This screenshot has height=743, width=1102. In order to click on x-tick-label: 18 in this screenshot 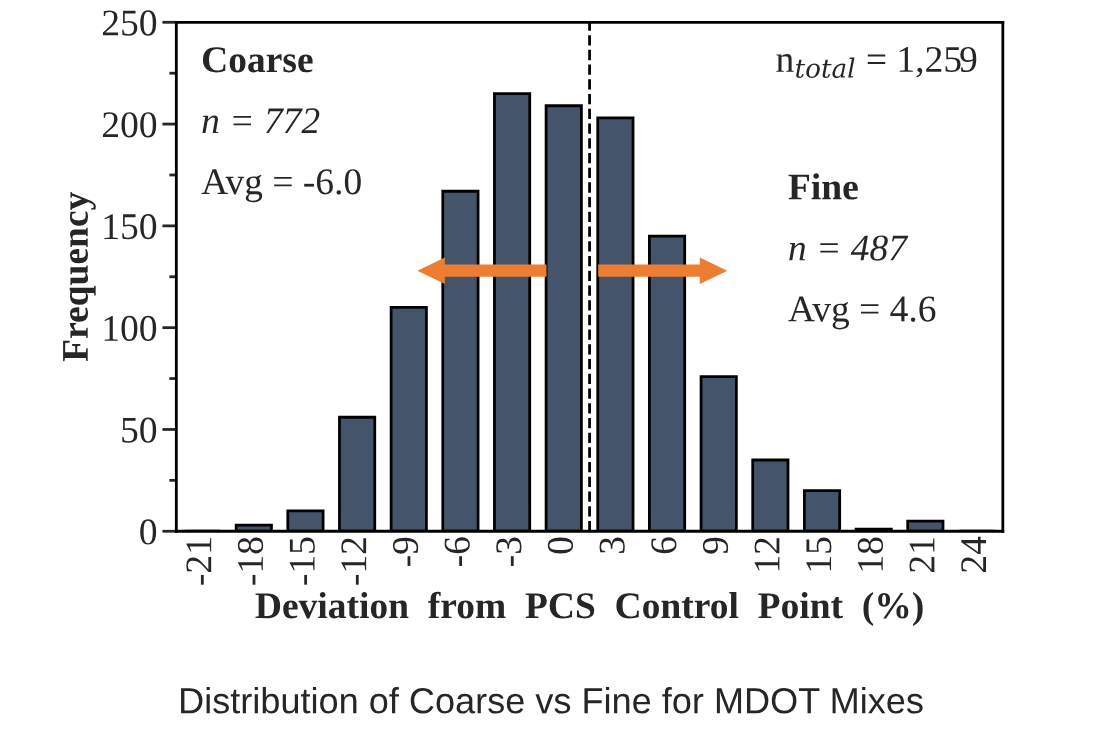, I will do `click(870, 554)`.